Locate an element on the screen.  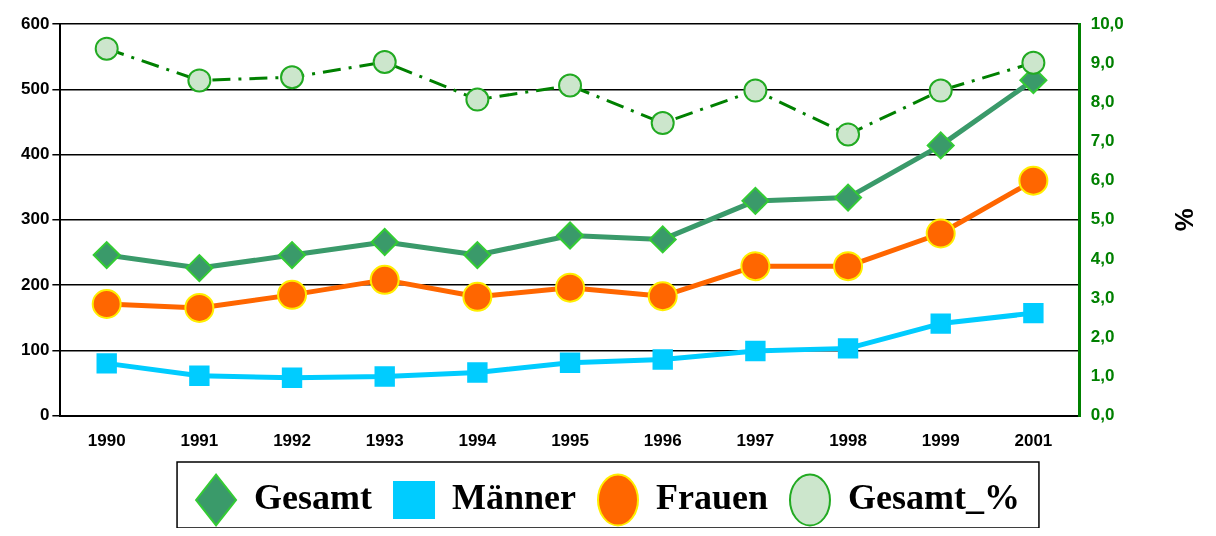
y2-tick-label: 9,0 is located at coordinates (1102, 62).